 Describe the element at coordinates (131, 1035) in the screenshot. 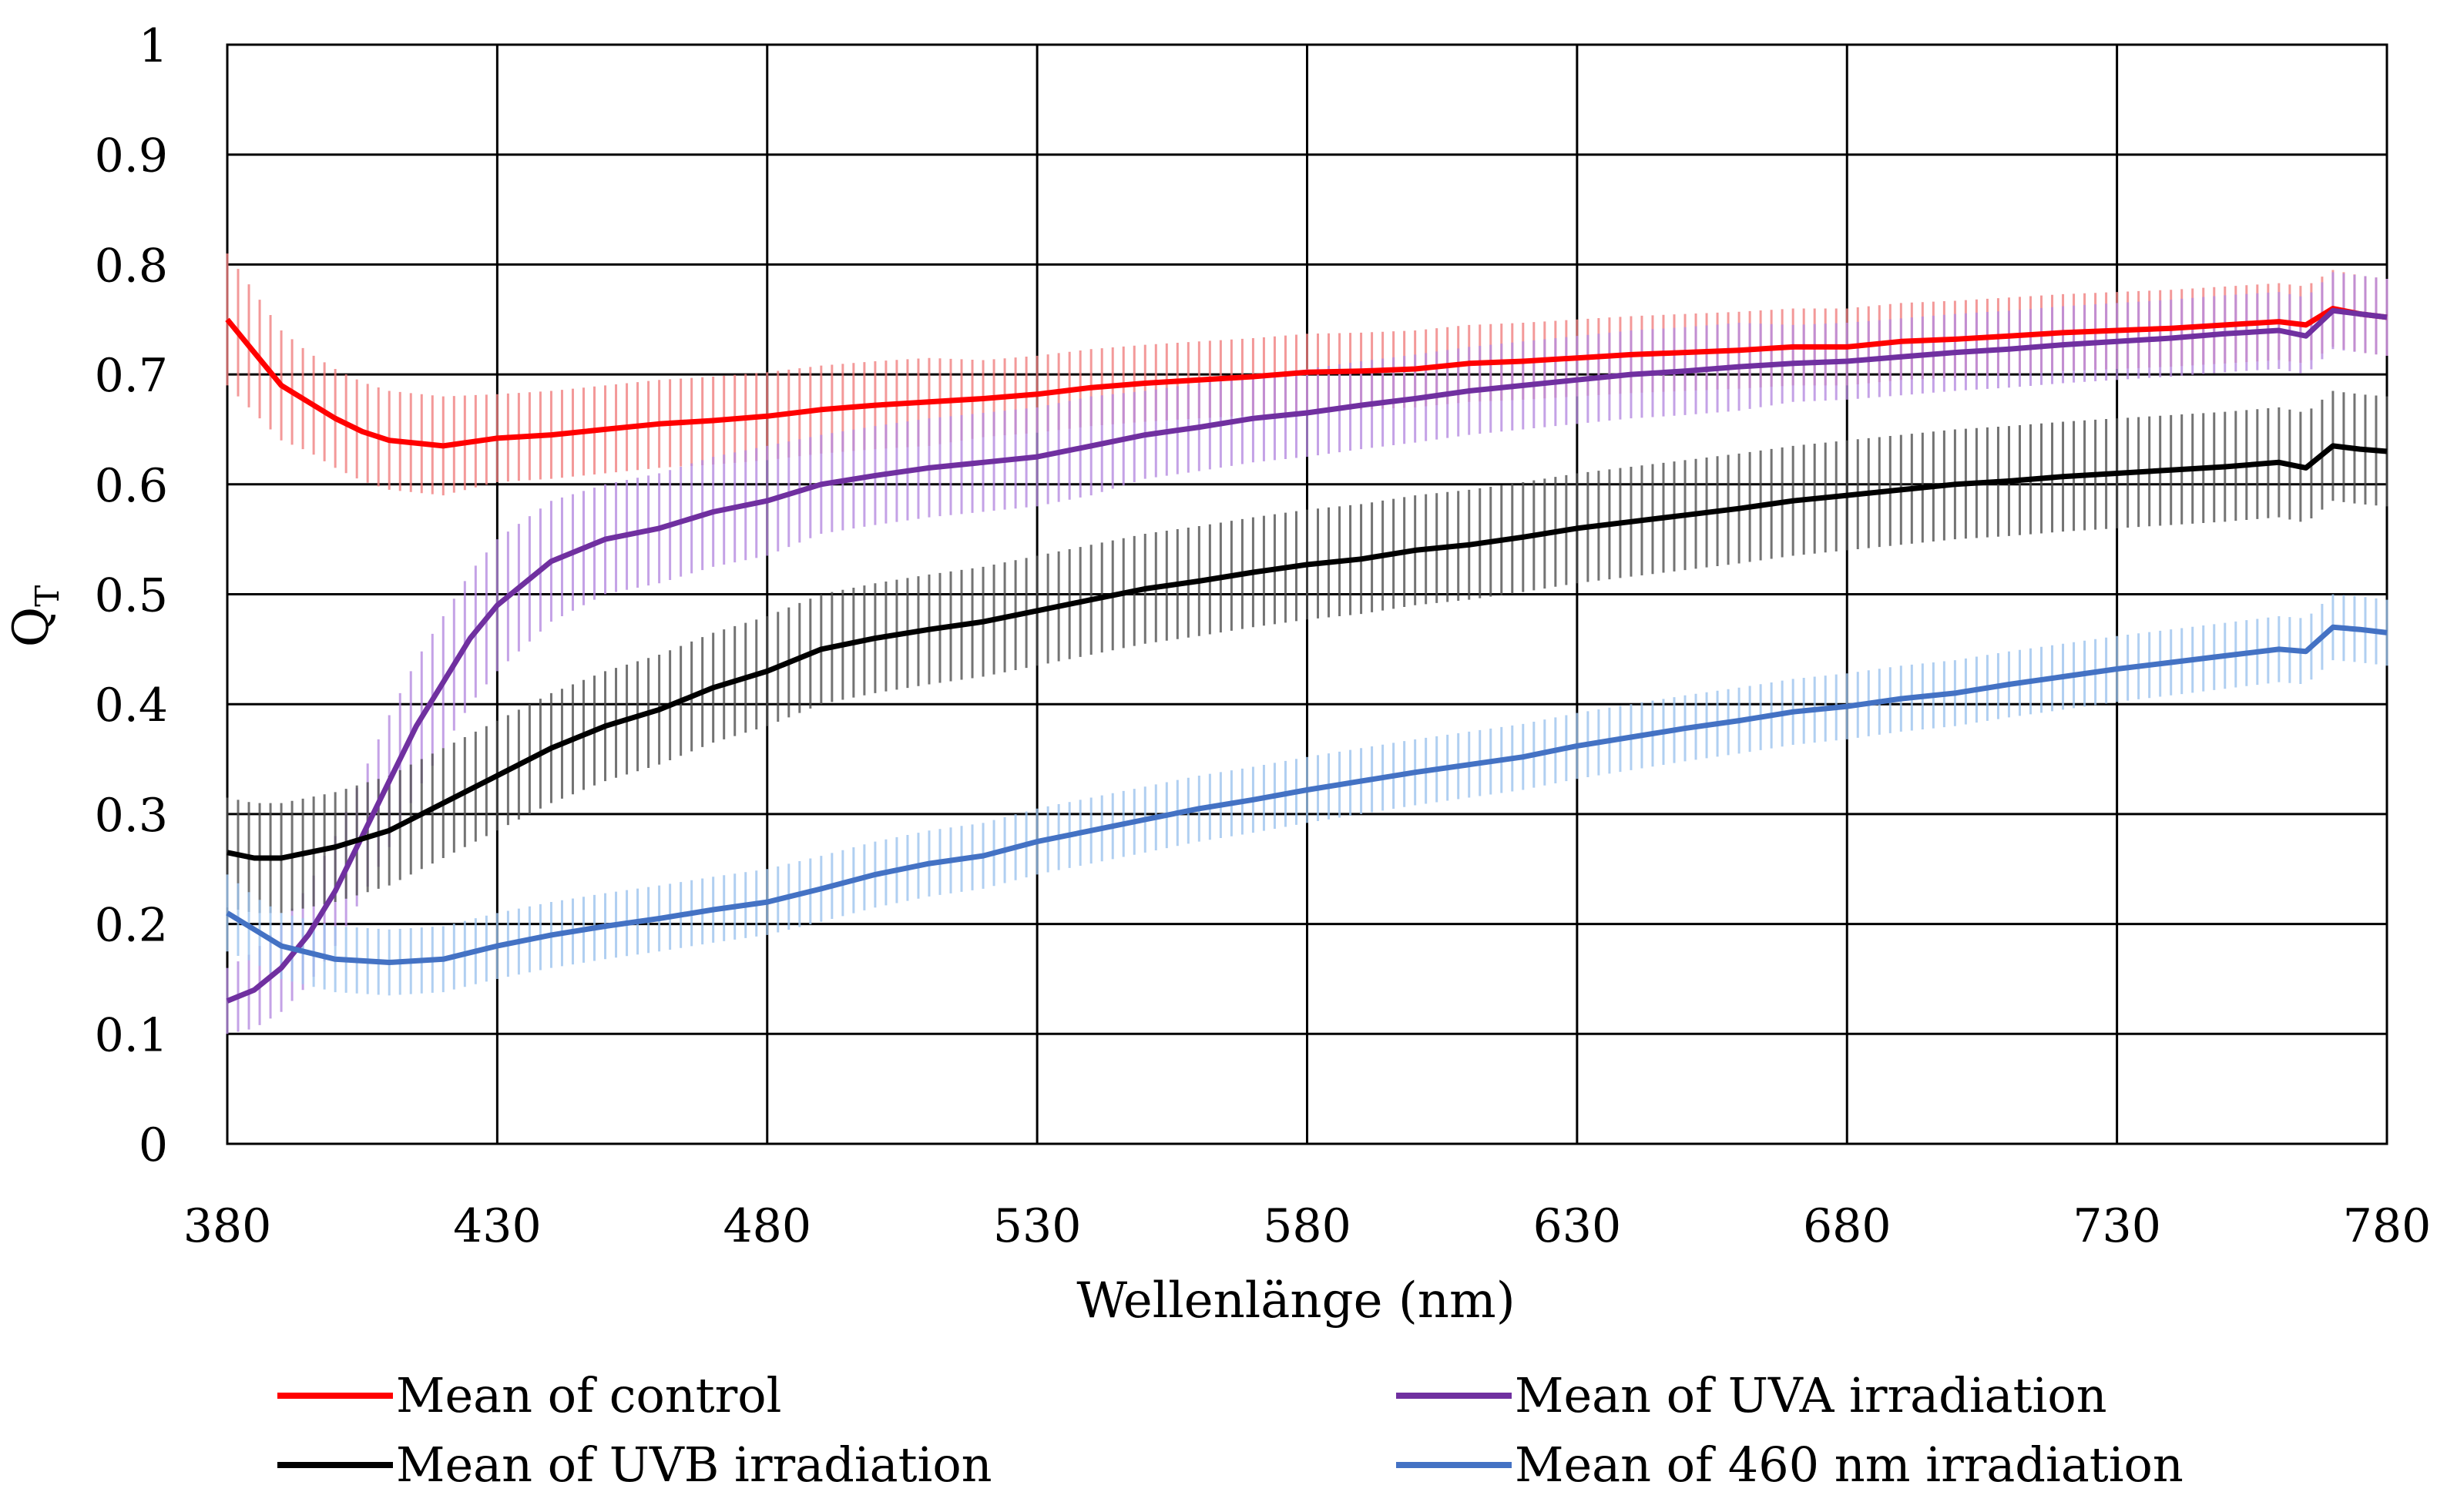

I see `y-tick-label: 0.1` at that location.